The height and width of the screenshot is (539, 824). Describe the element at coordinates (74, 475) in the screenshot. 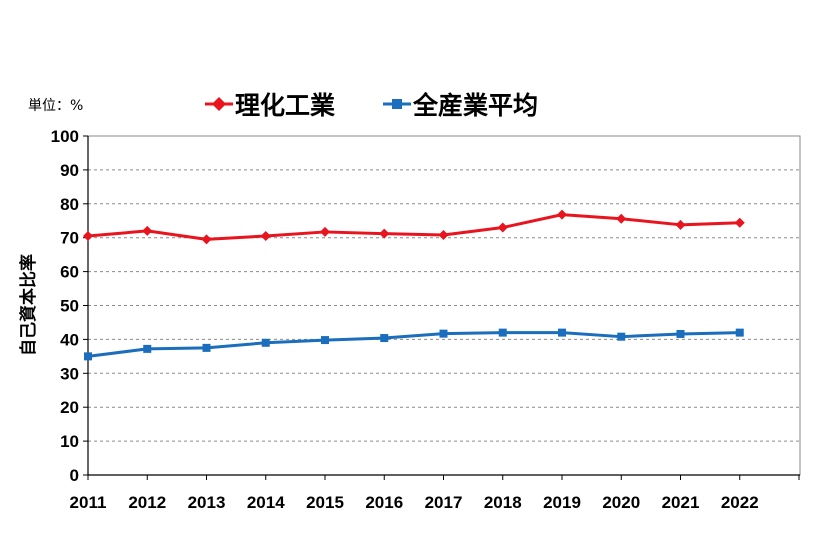

I see `y-tick-label: 0` at that location.